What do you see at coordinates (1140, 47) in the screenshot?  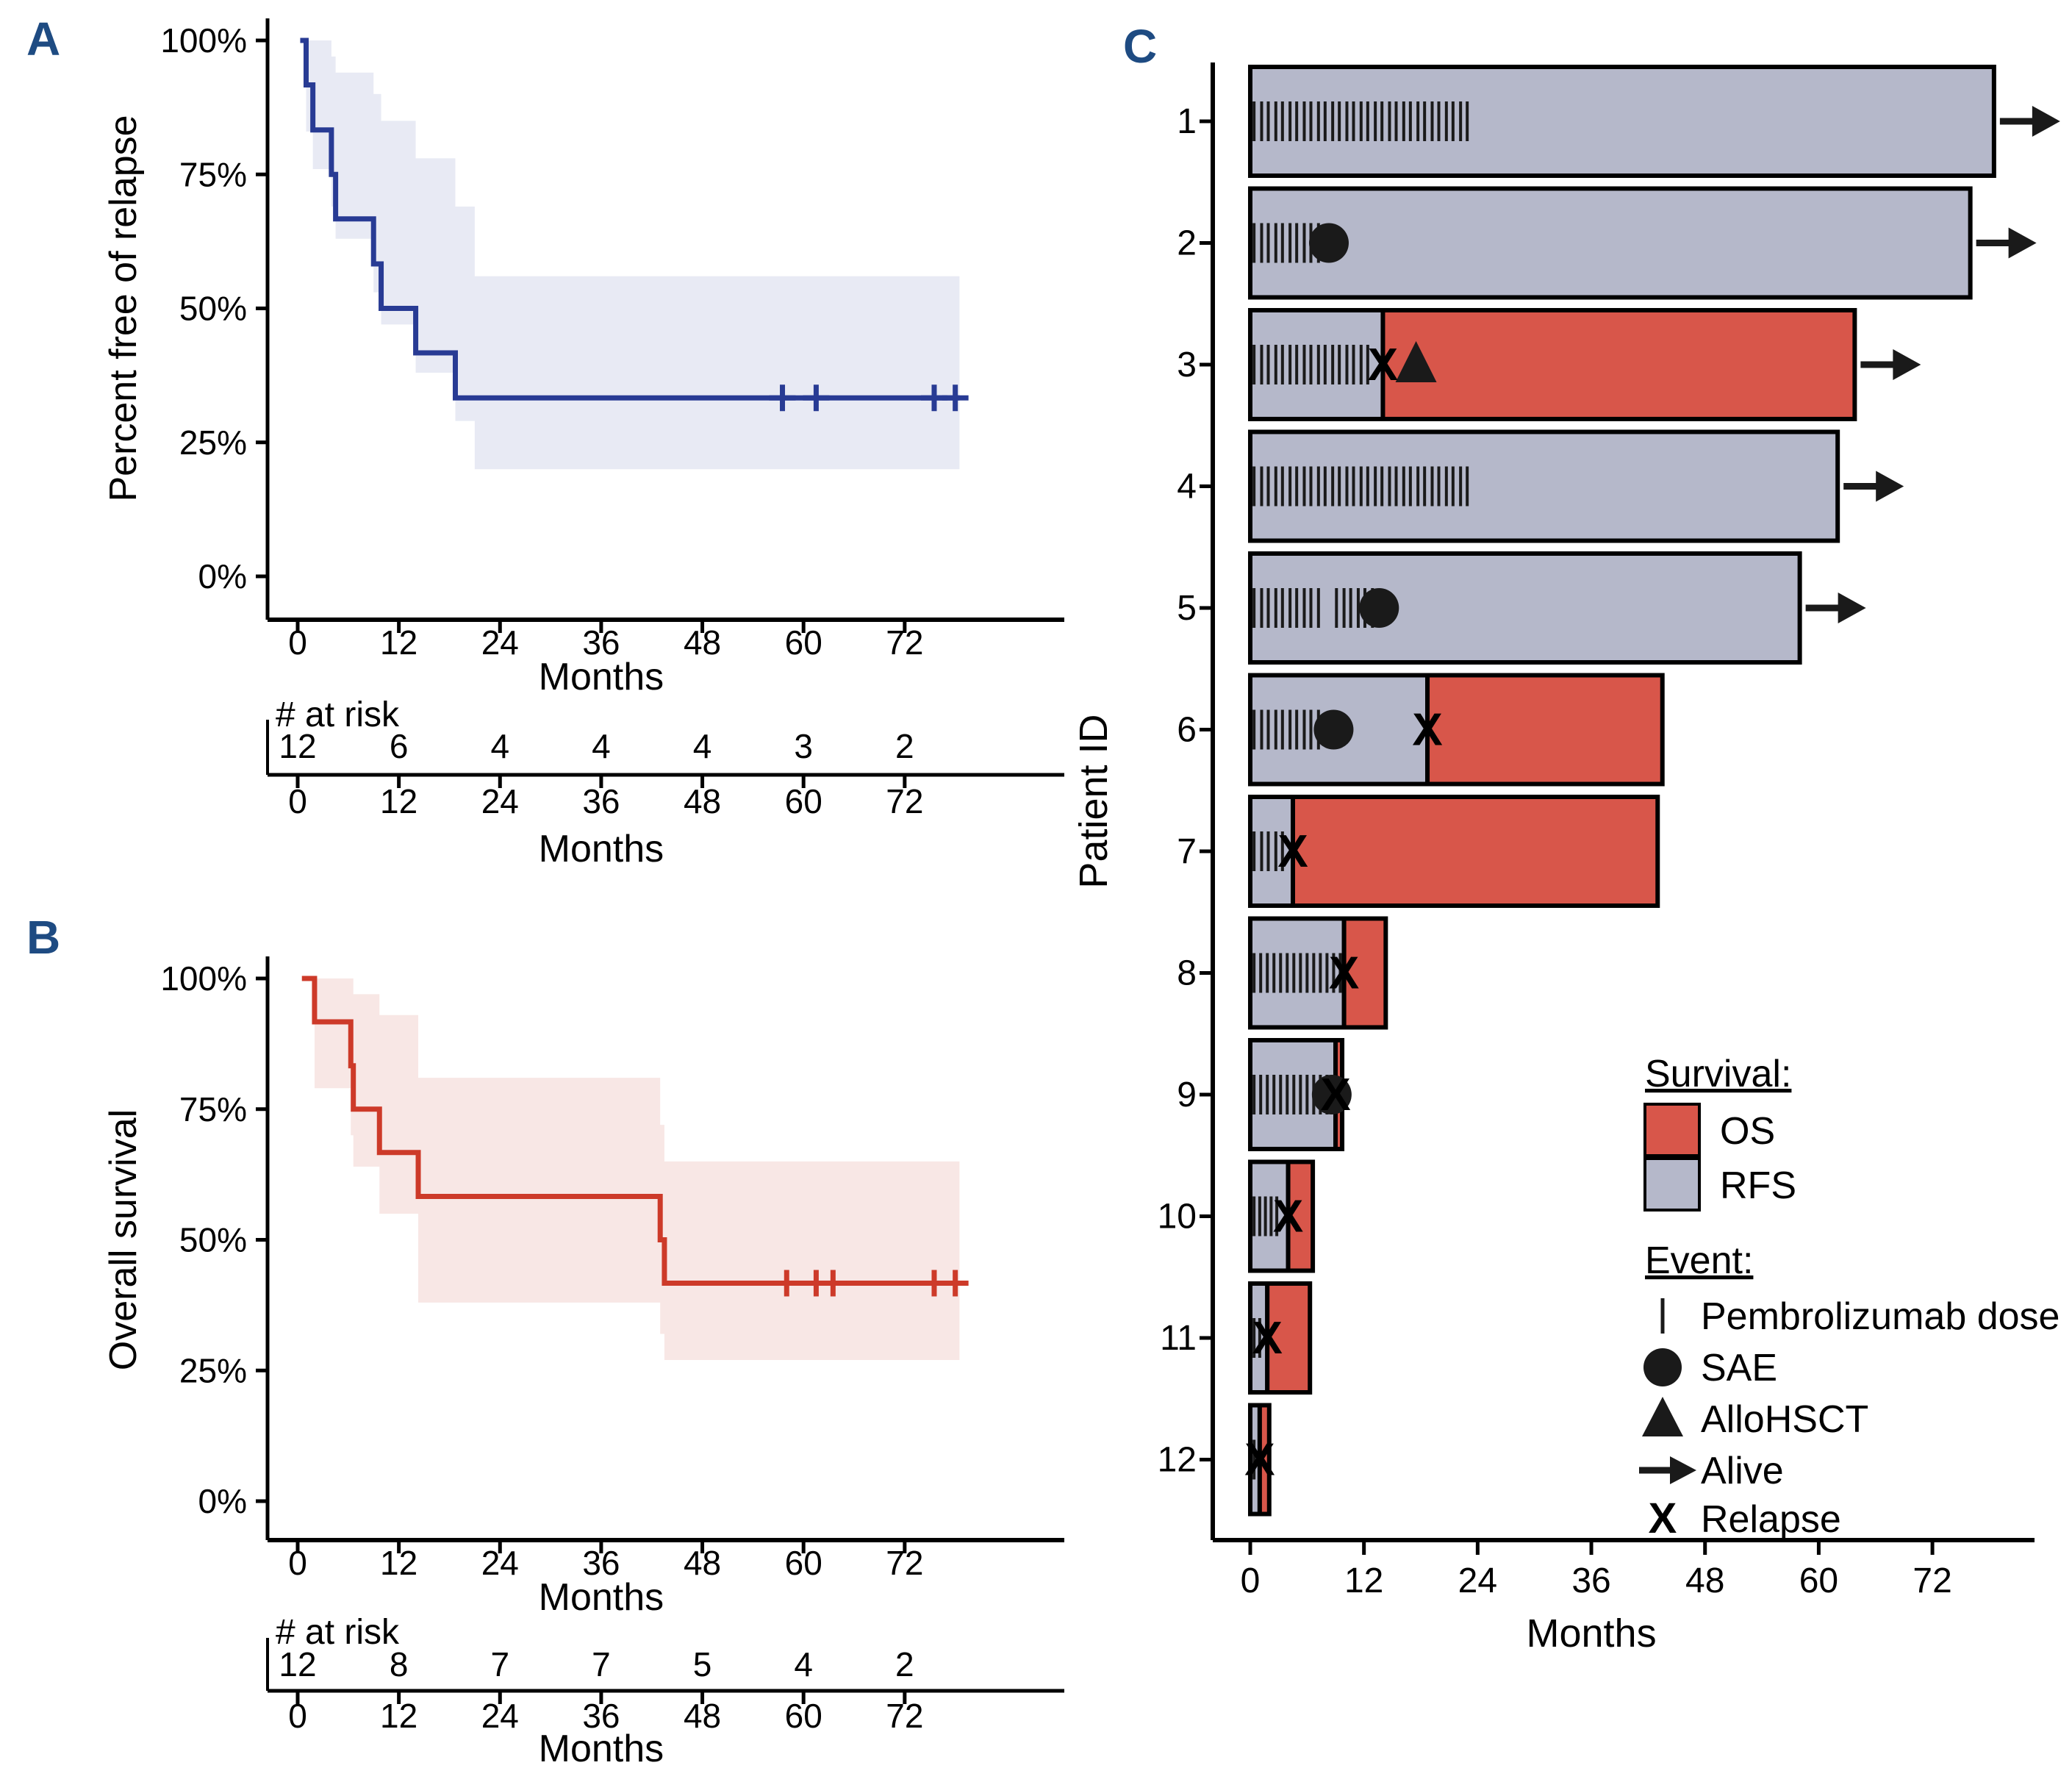 I see `panel-c-label: C` at bounding box center [1140, 47].